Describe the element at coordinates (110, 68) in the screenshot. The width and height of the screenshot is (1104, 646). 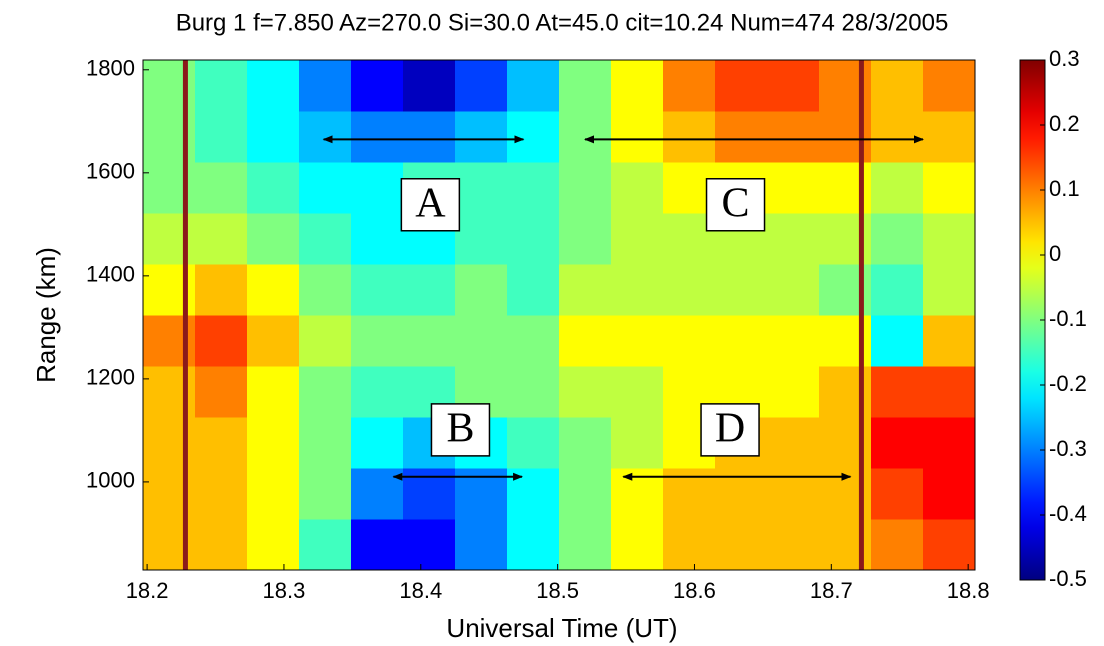
I see `y-tick-label: 1800` at that location.